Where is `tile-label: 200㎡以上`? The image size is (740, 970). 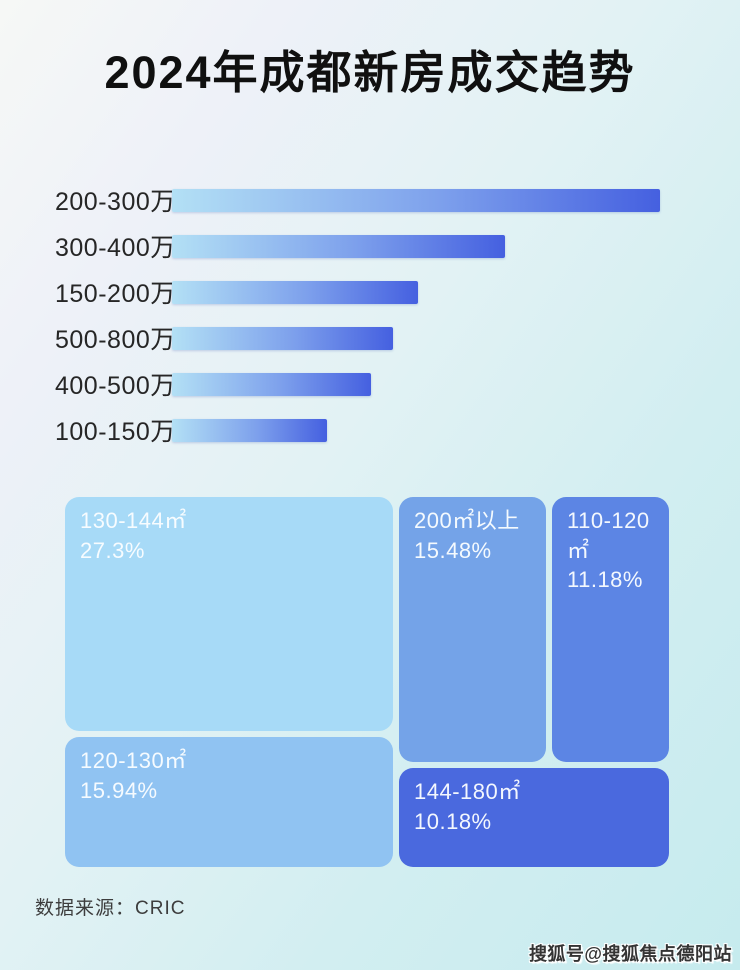 tile-label: 200㎡以上 is located at coordinates (467, 520).